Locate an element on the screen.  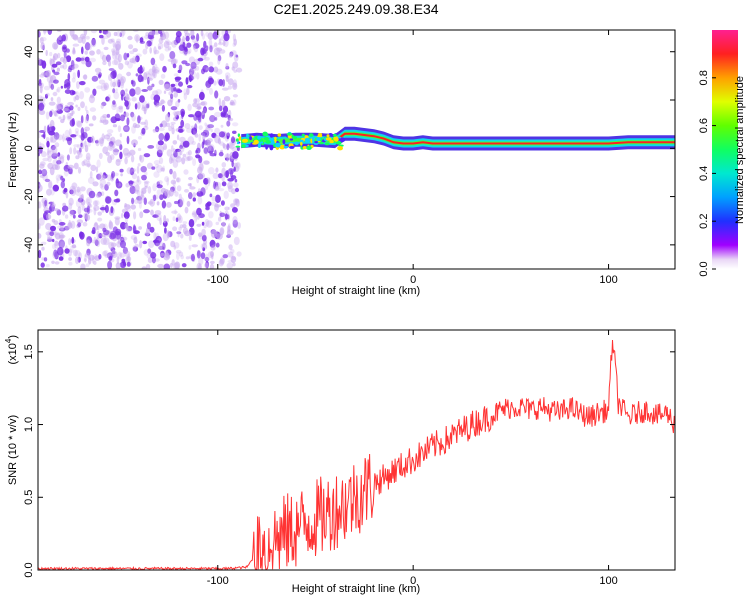
y-tick-label: -40 is located at coordinates (29, 245).